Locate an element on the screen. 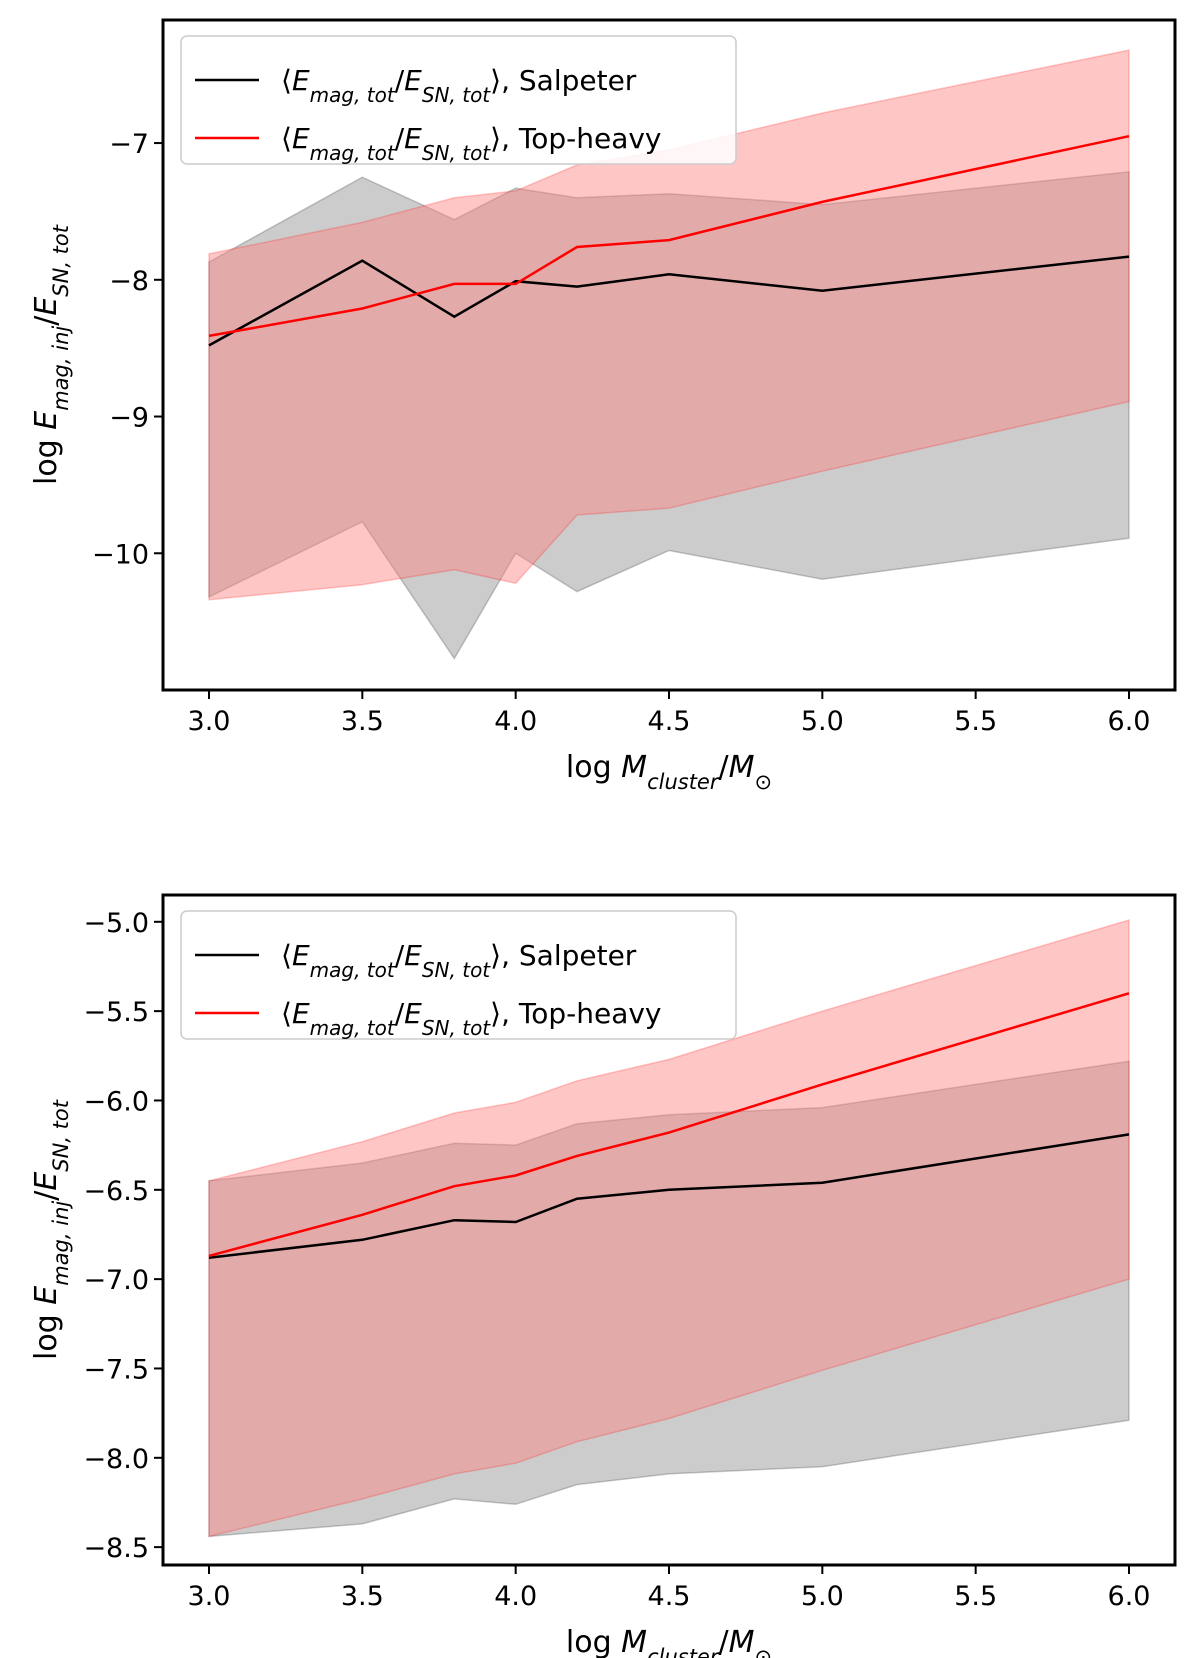 This screenshot has height=1658, width=1200. y-tick-label: −8.0 is located at coordinates (116, 1459).